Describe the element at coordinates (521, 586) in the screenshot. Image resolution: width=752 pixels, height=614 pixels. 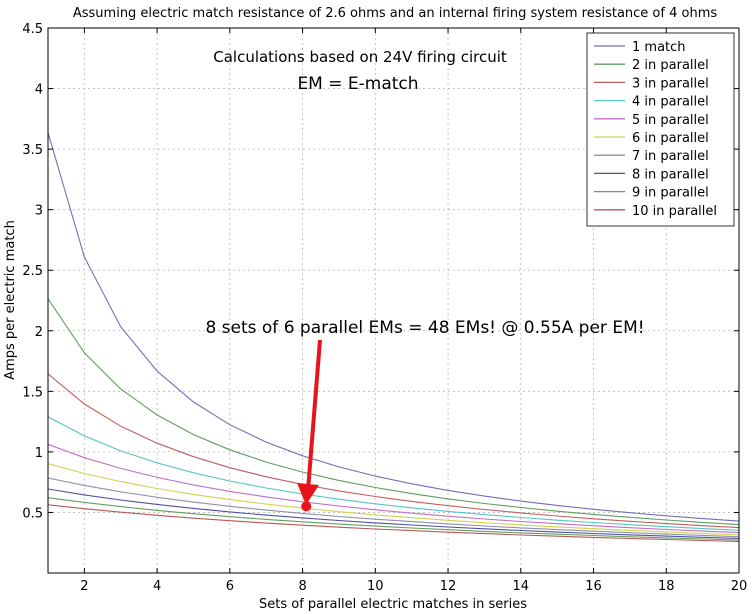
I see `x-tick-label: 14` at that location.